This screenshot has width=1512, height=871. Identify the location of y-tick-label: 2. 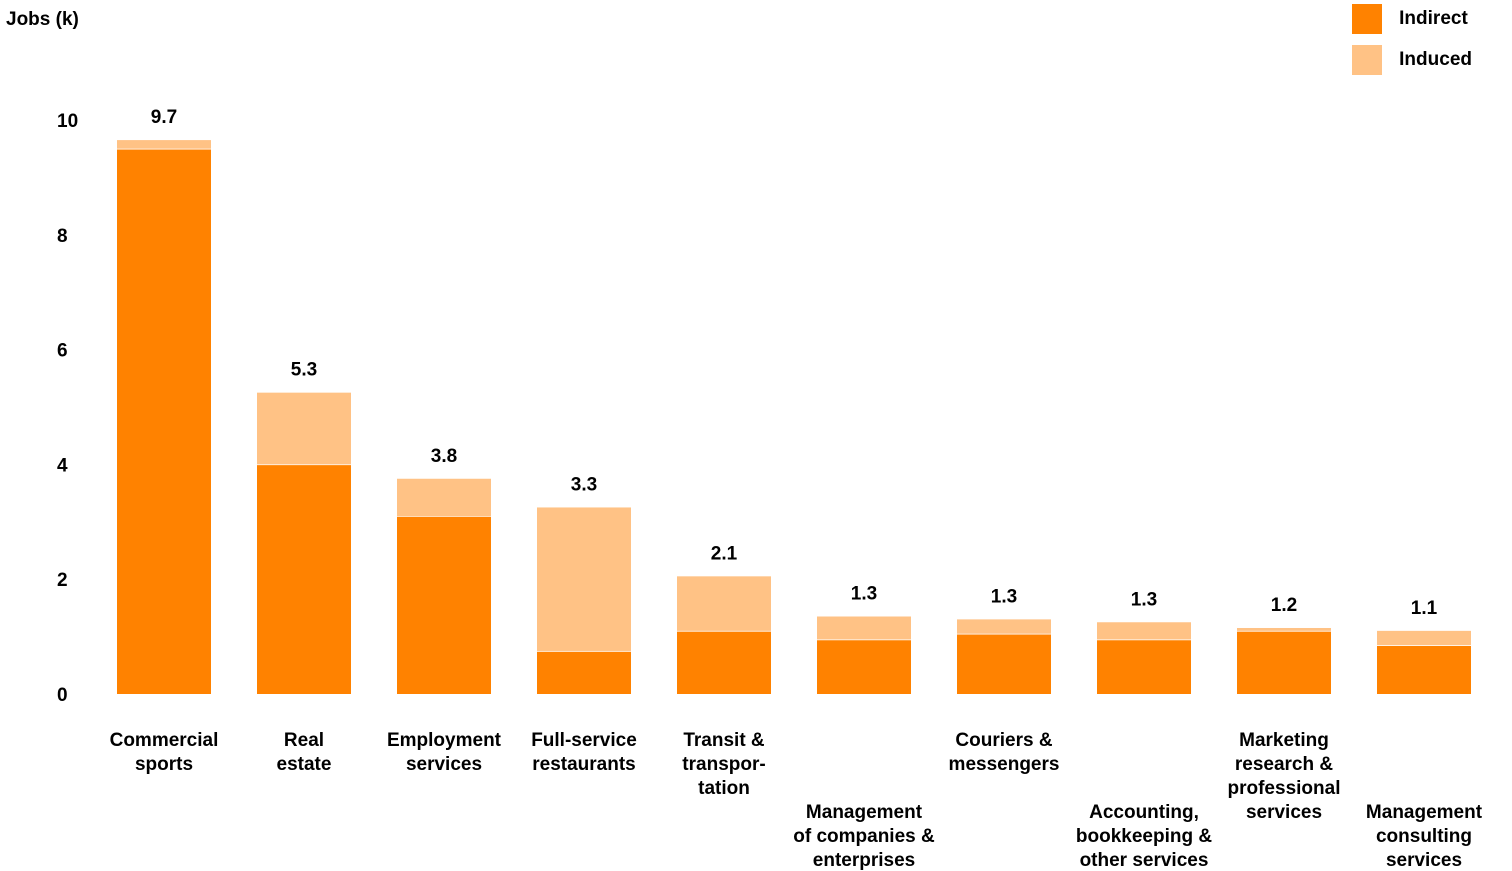
(62, 580).